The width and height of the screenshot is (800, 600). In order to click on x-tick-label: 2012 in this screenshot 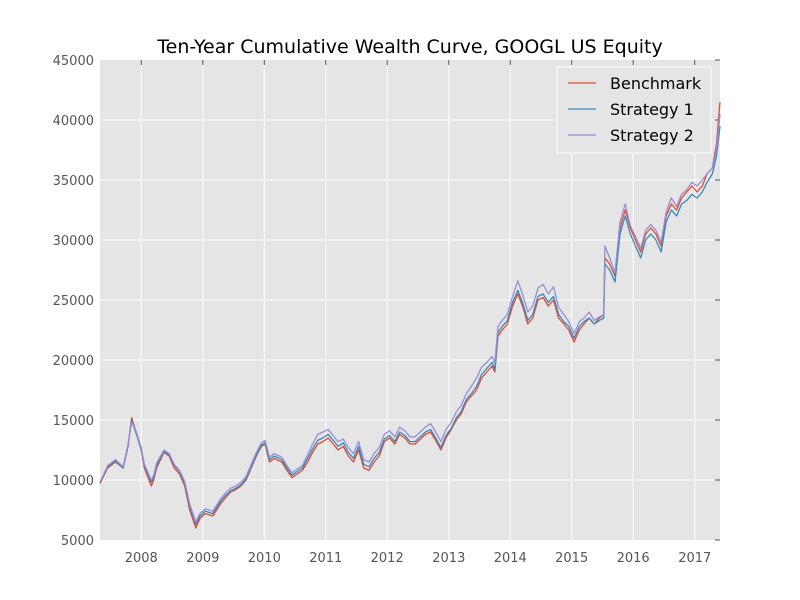, I will do `click(387, 558)`.